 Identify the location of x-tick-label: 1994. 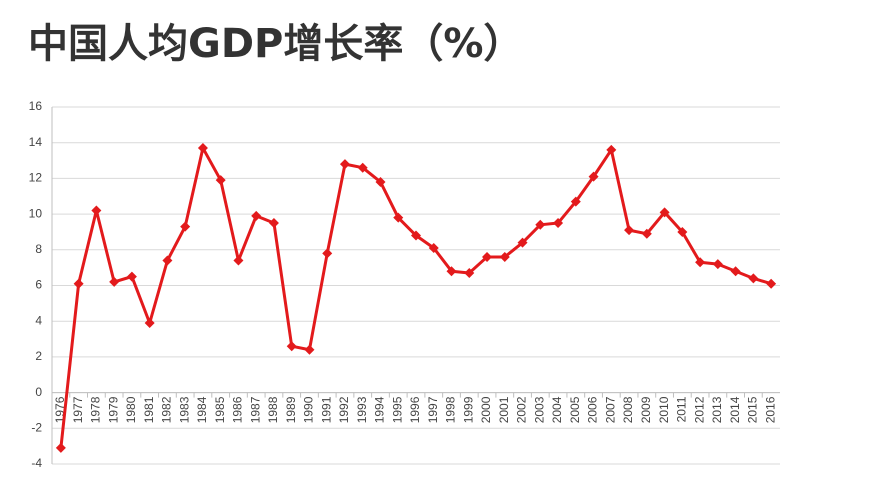
(380, 409).